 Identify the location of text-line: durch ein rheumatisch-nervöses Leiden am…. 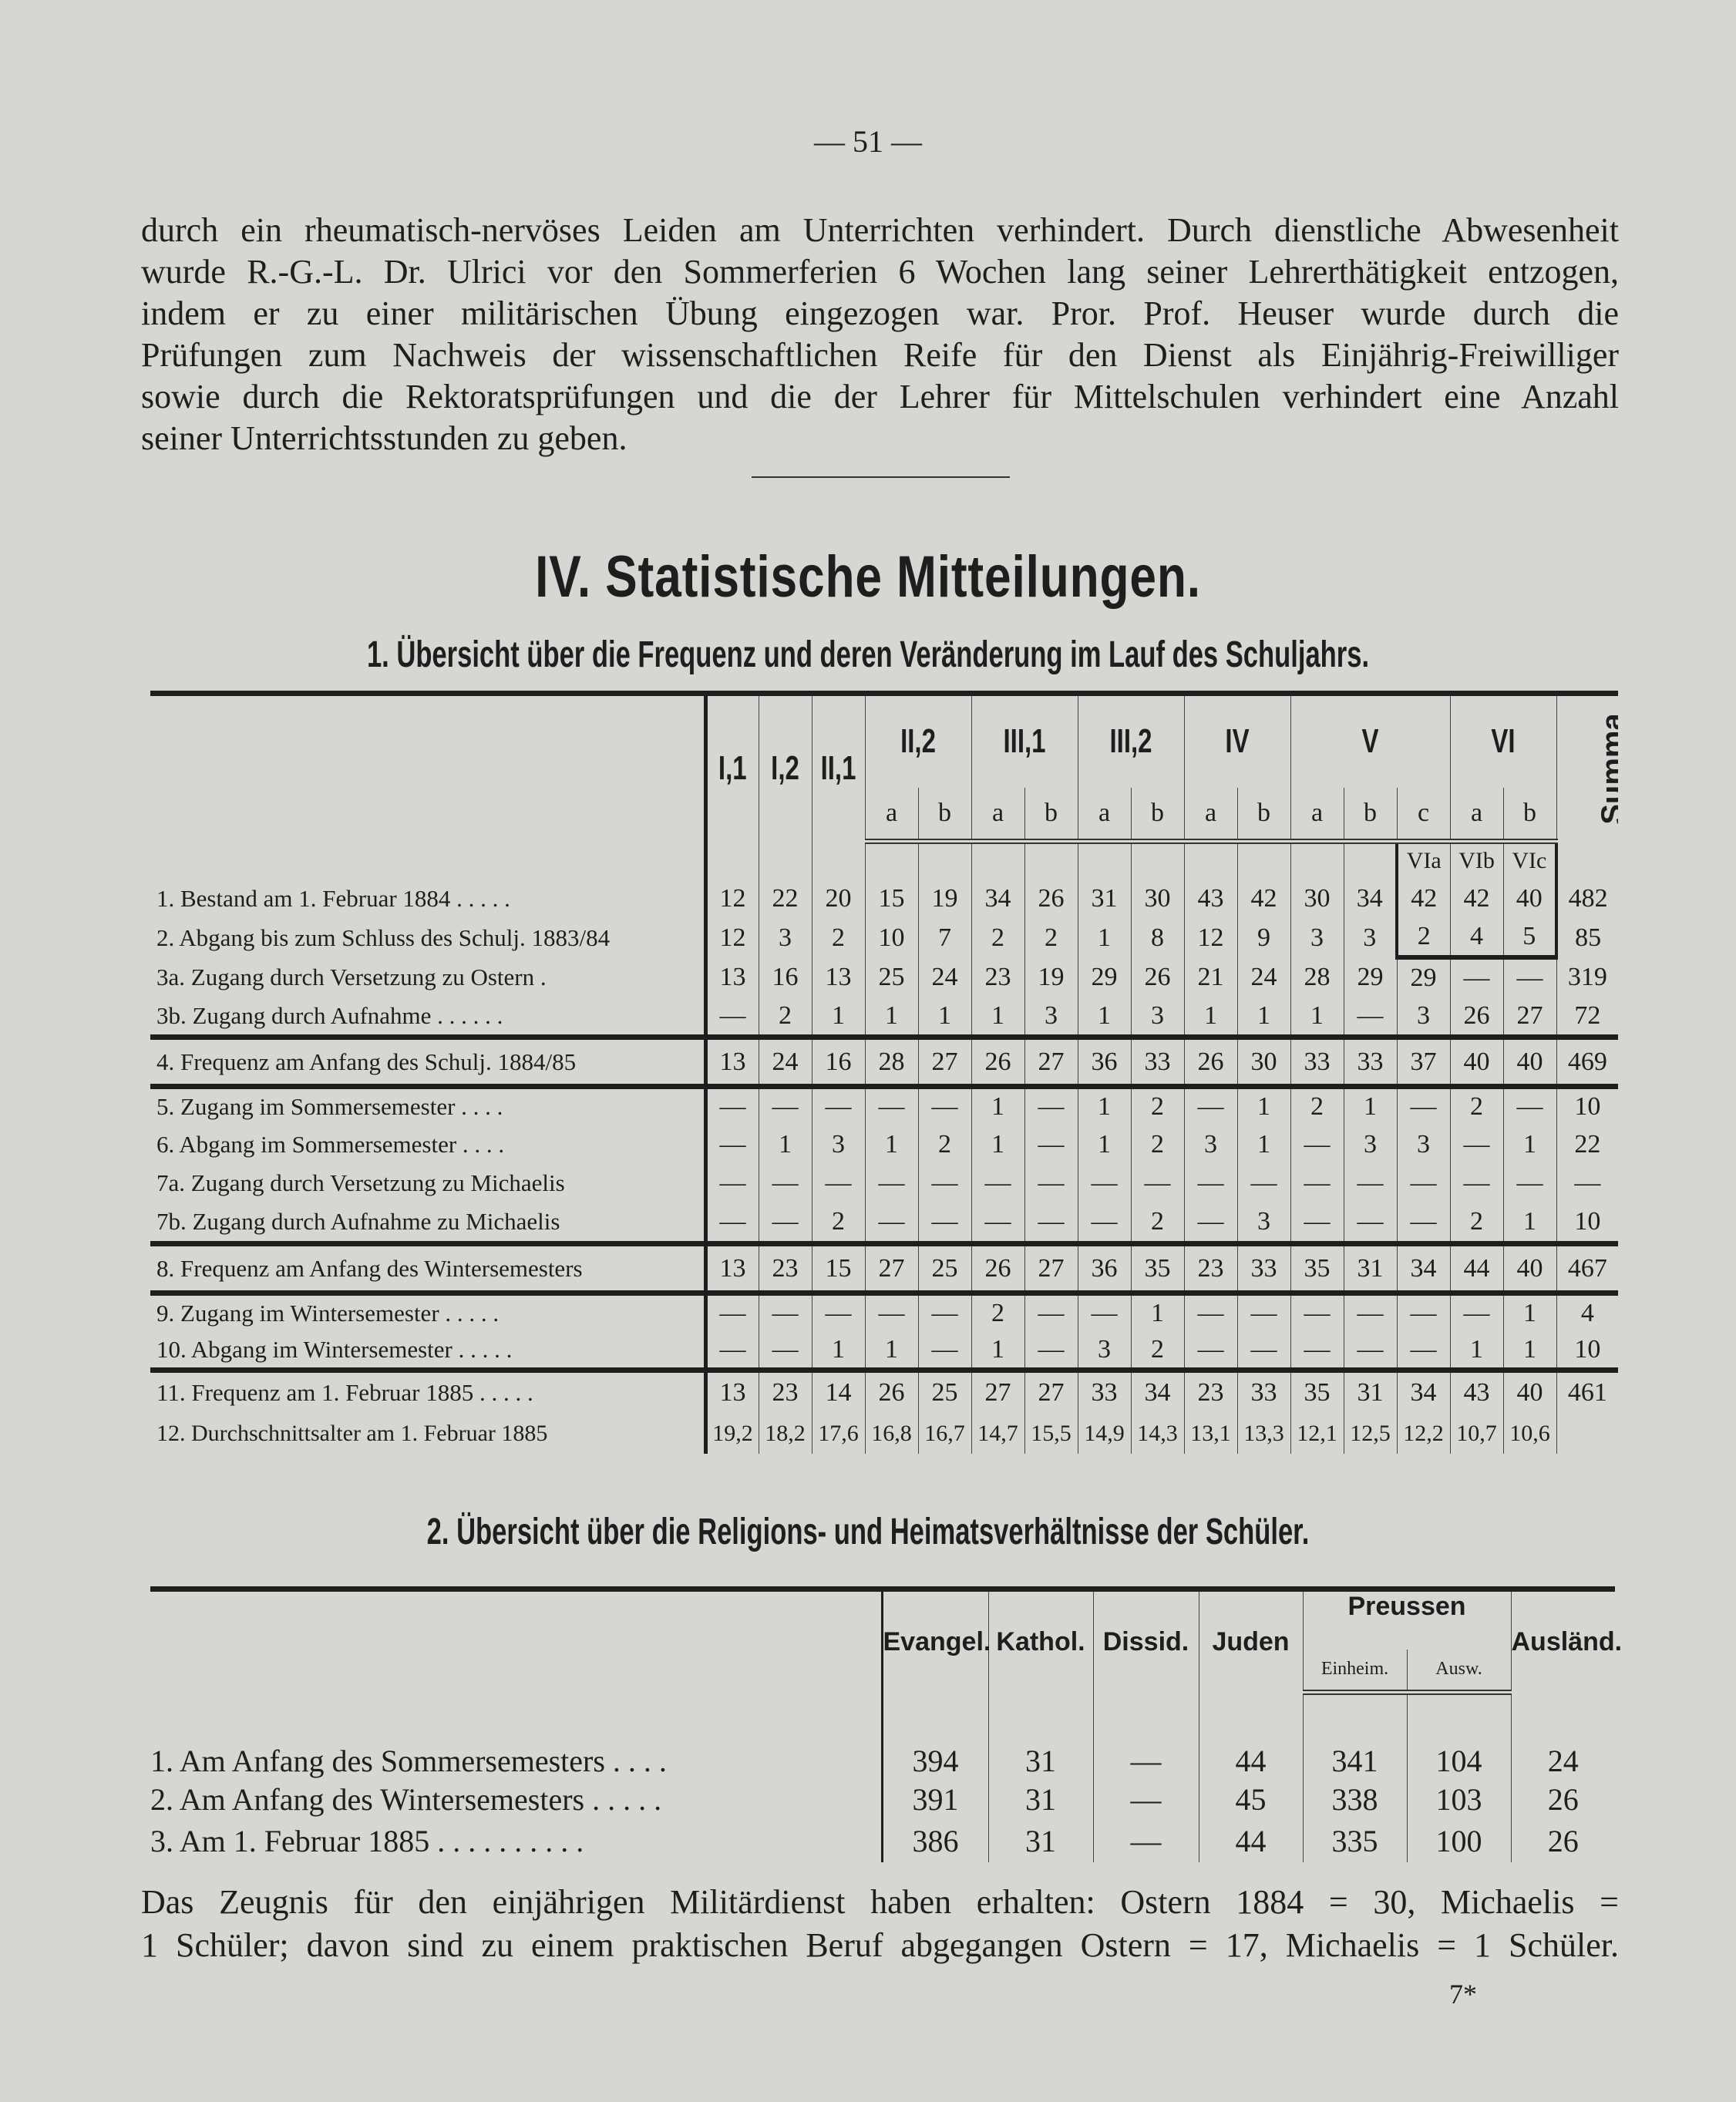
(880, 230).